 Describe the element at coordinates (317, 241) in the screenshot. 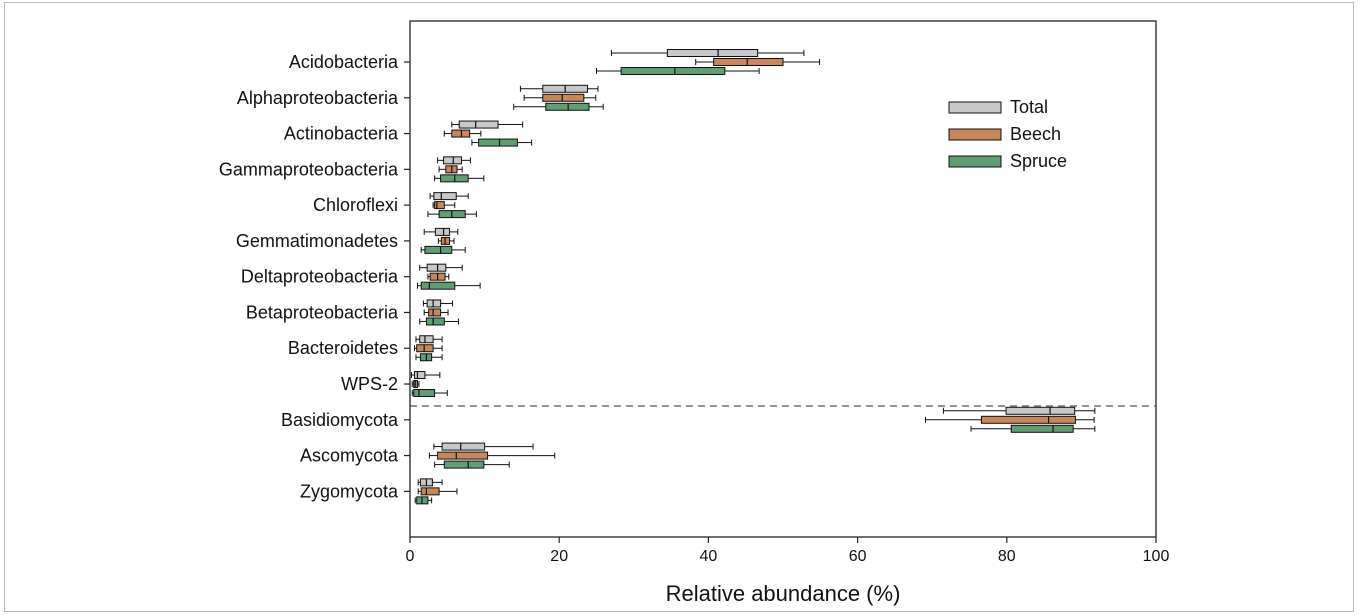

I see `category-label-gemmatimonadetes: Gemmatimonadetes` at that location.